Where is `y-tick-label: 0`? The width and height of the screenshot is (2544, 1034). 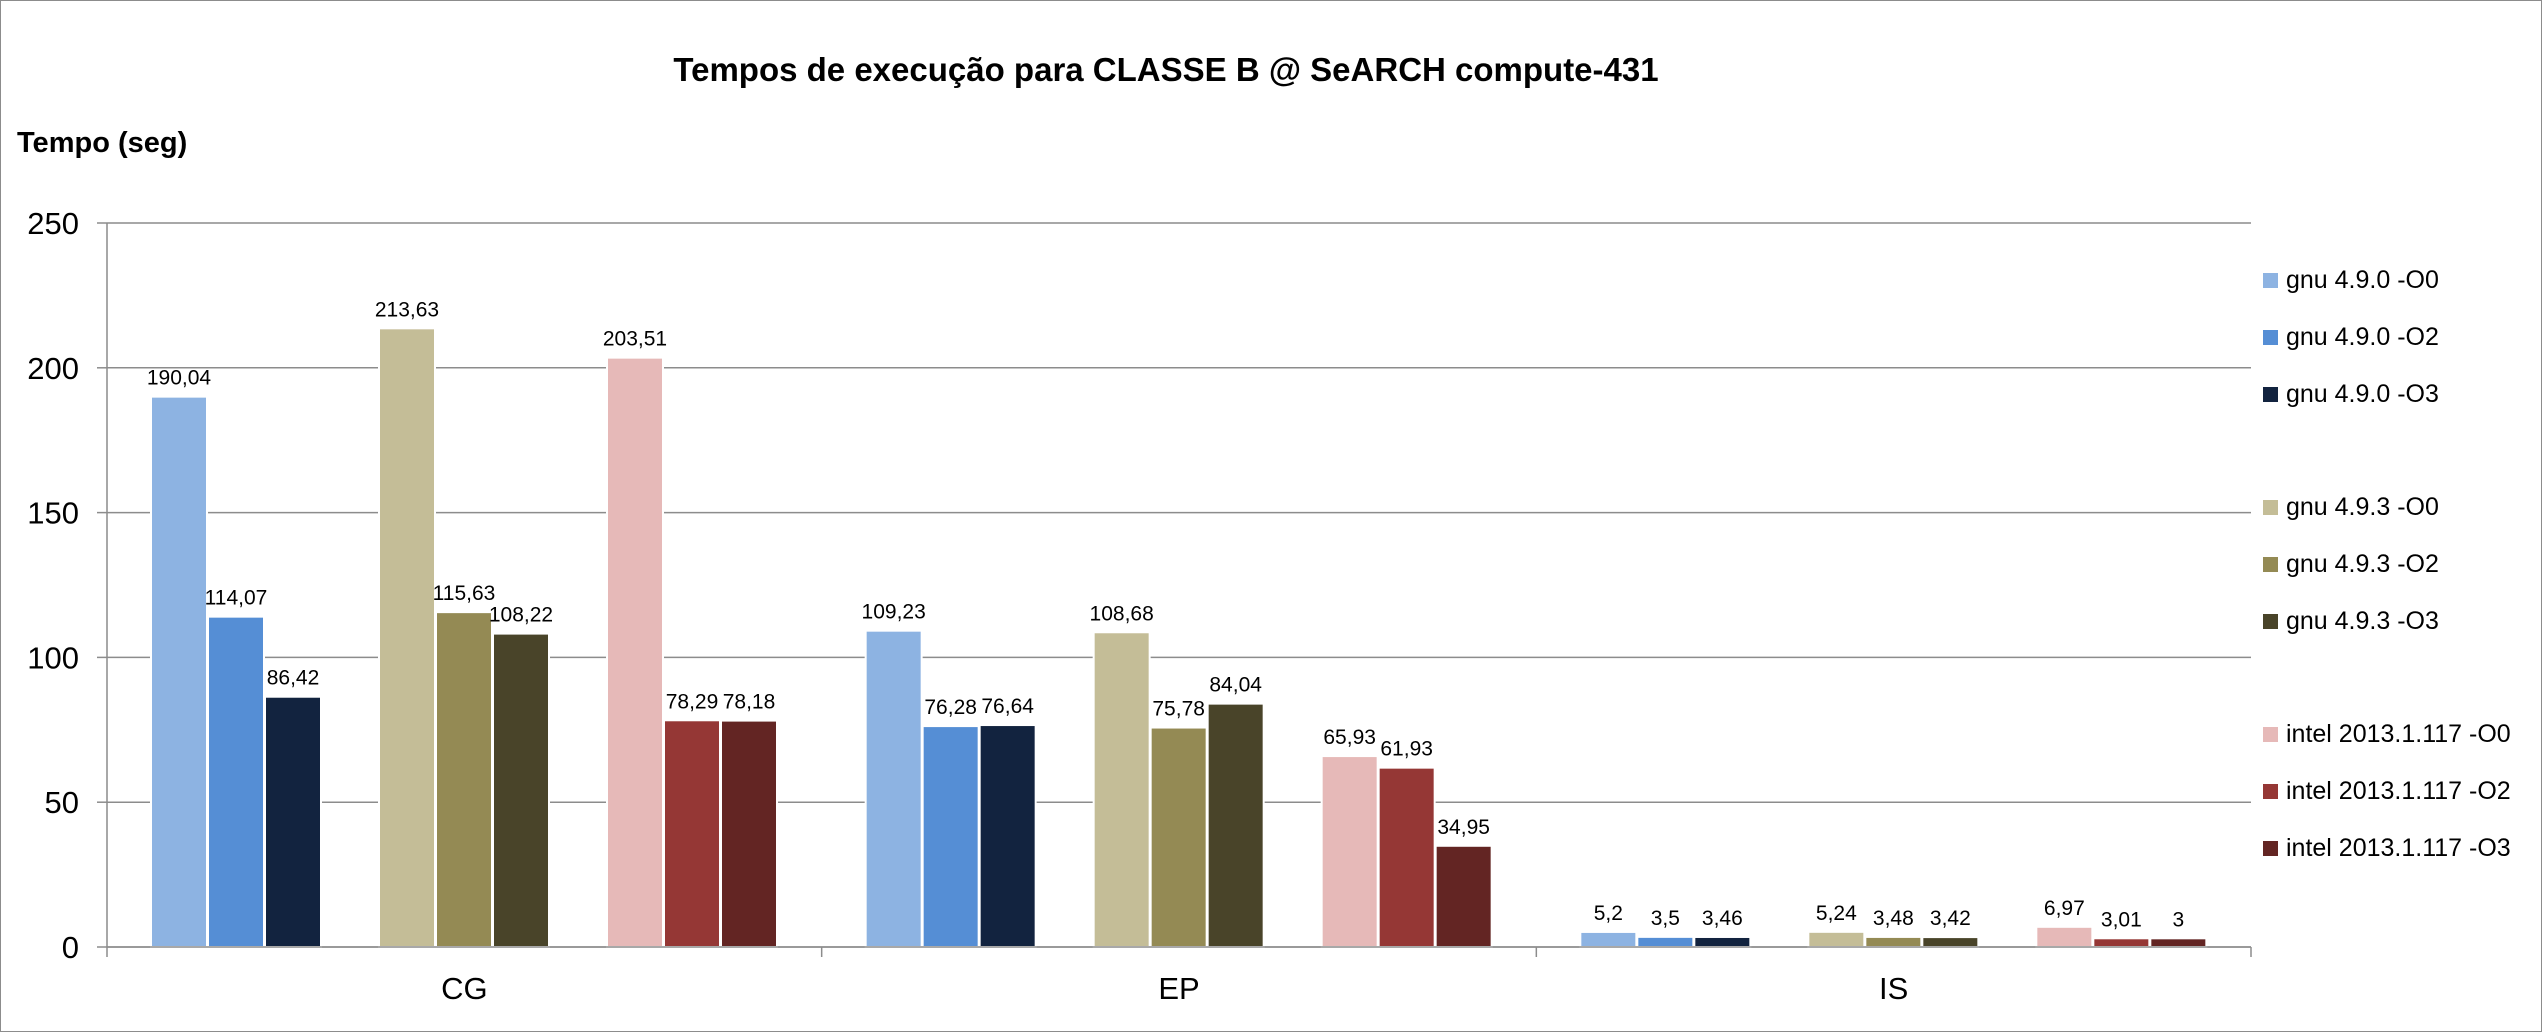 y-tick-label: 0 is located at coordinates (70, 947).